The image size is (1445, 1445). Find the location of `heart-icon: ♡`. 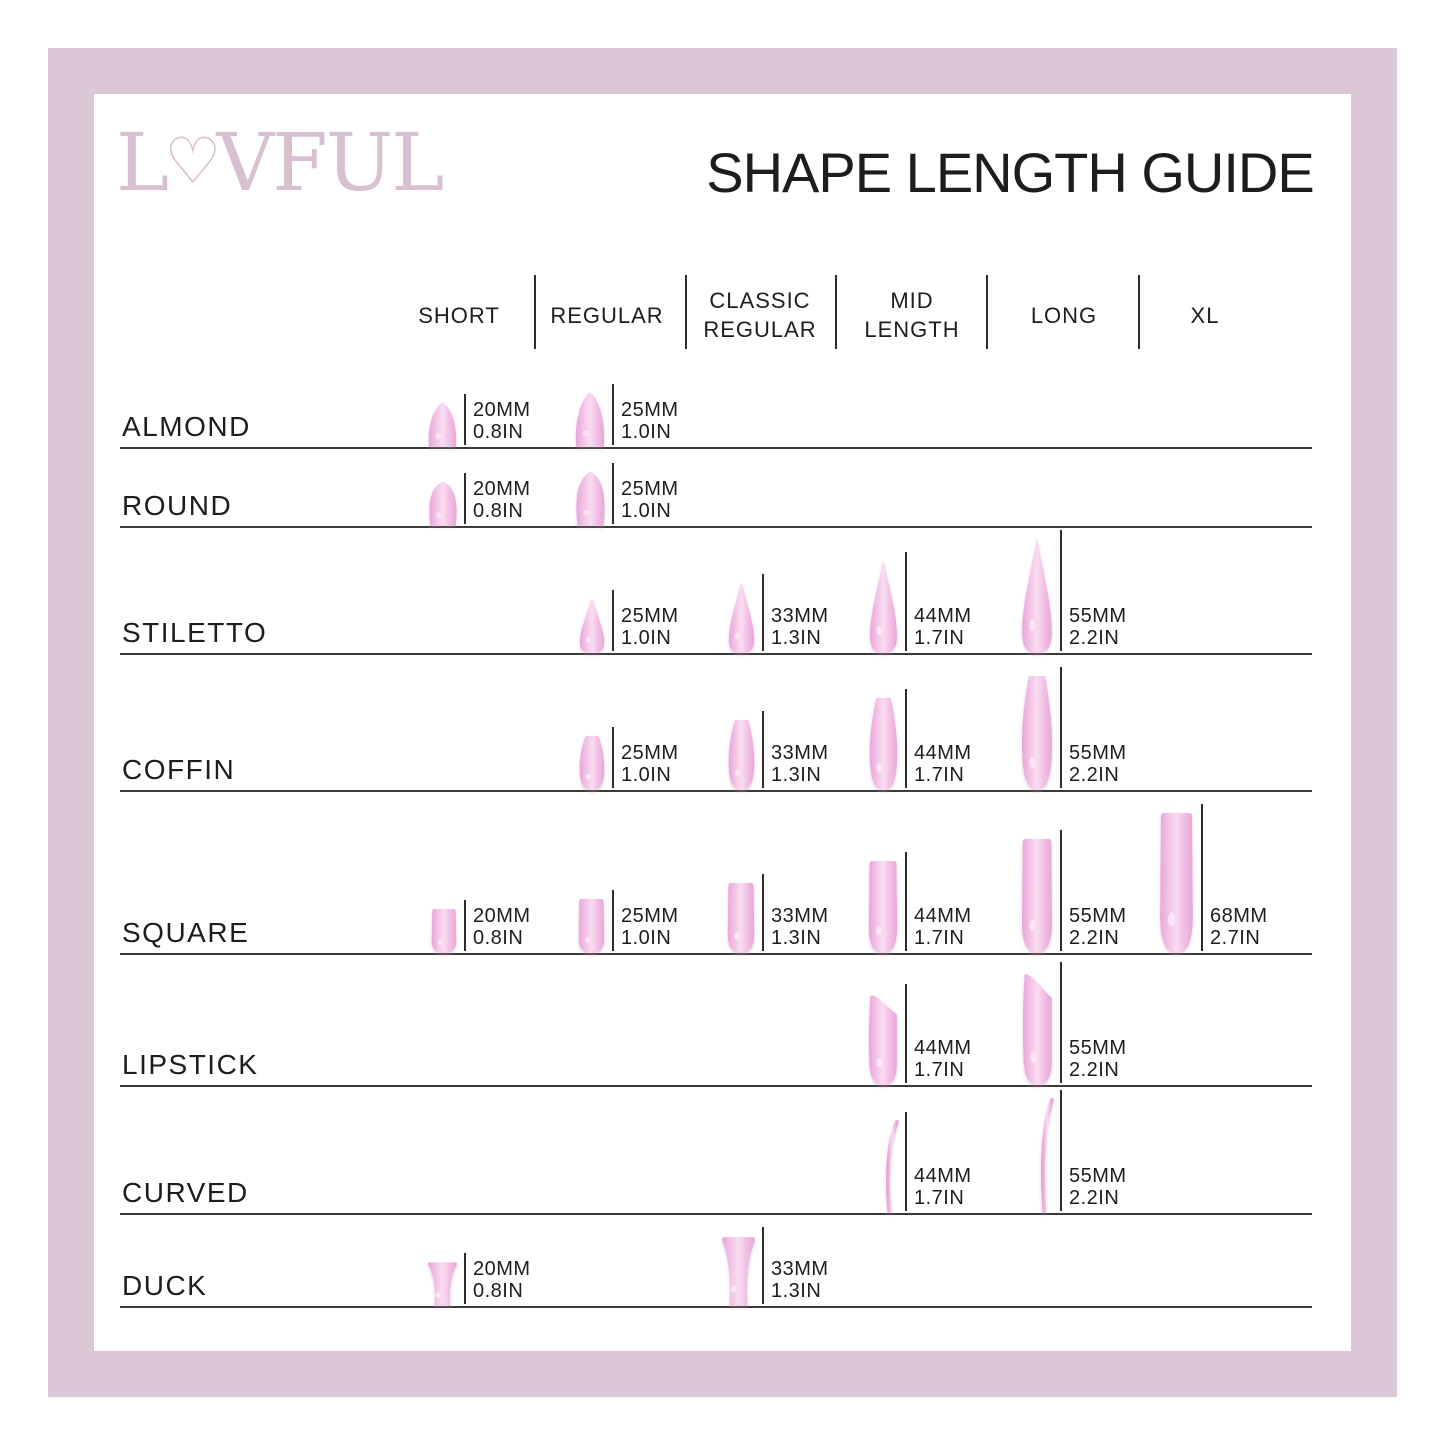

heart-icon: ♡ is located at coordinates (192, 162).